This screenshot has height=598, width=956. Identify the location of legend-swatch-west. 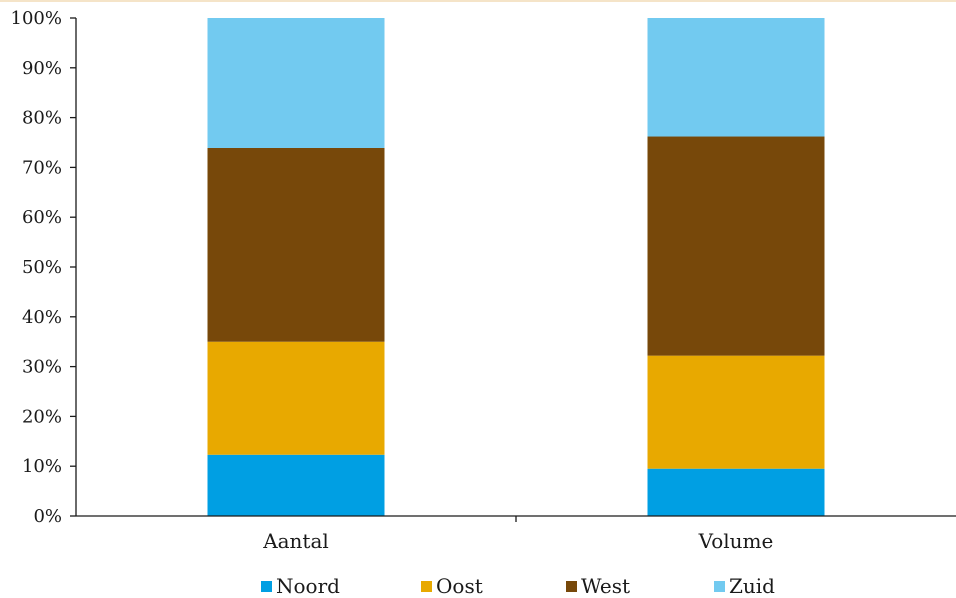
(571, 586).